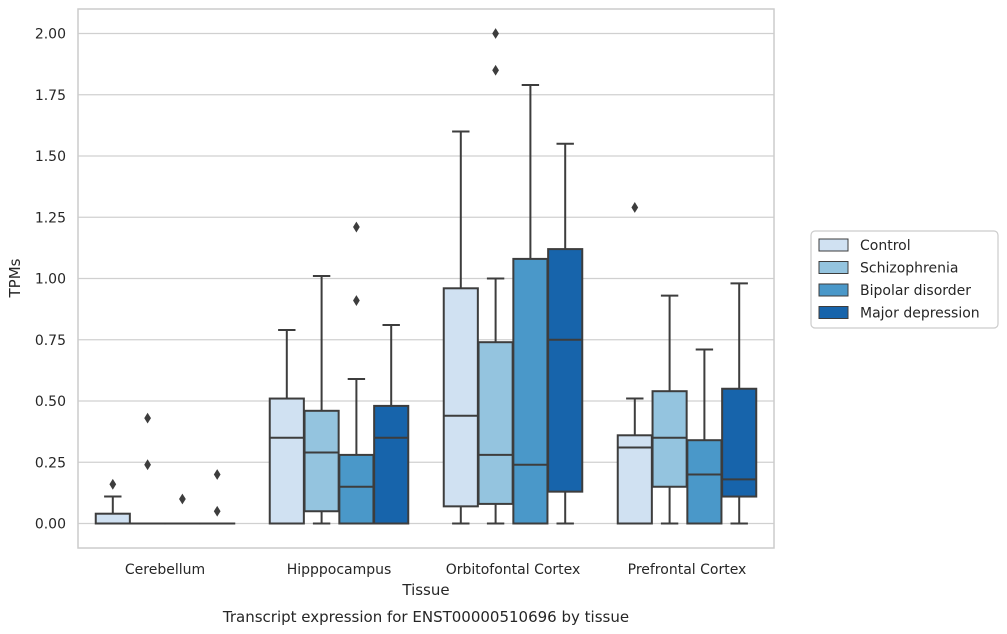 The image size is (1007, 634). I want to click on x-axis-label: Tissue, so click(425, 590).